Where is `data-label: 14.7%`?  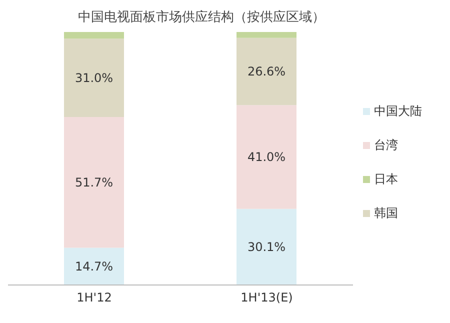
data-label: 14.7% is located at coordinates (94, 266).